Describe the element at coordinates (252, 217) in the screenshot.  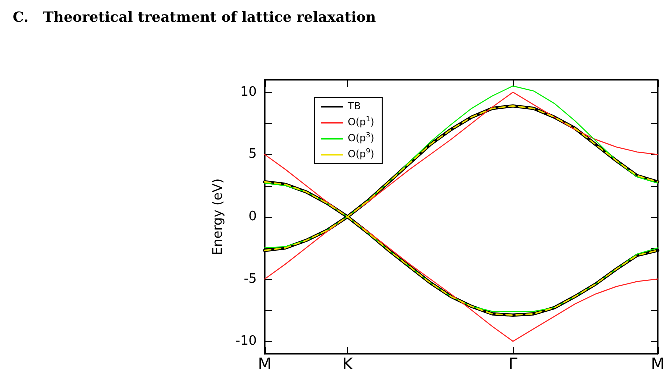
I see `y-tick-label: 0` at that location.